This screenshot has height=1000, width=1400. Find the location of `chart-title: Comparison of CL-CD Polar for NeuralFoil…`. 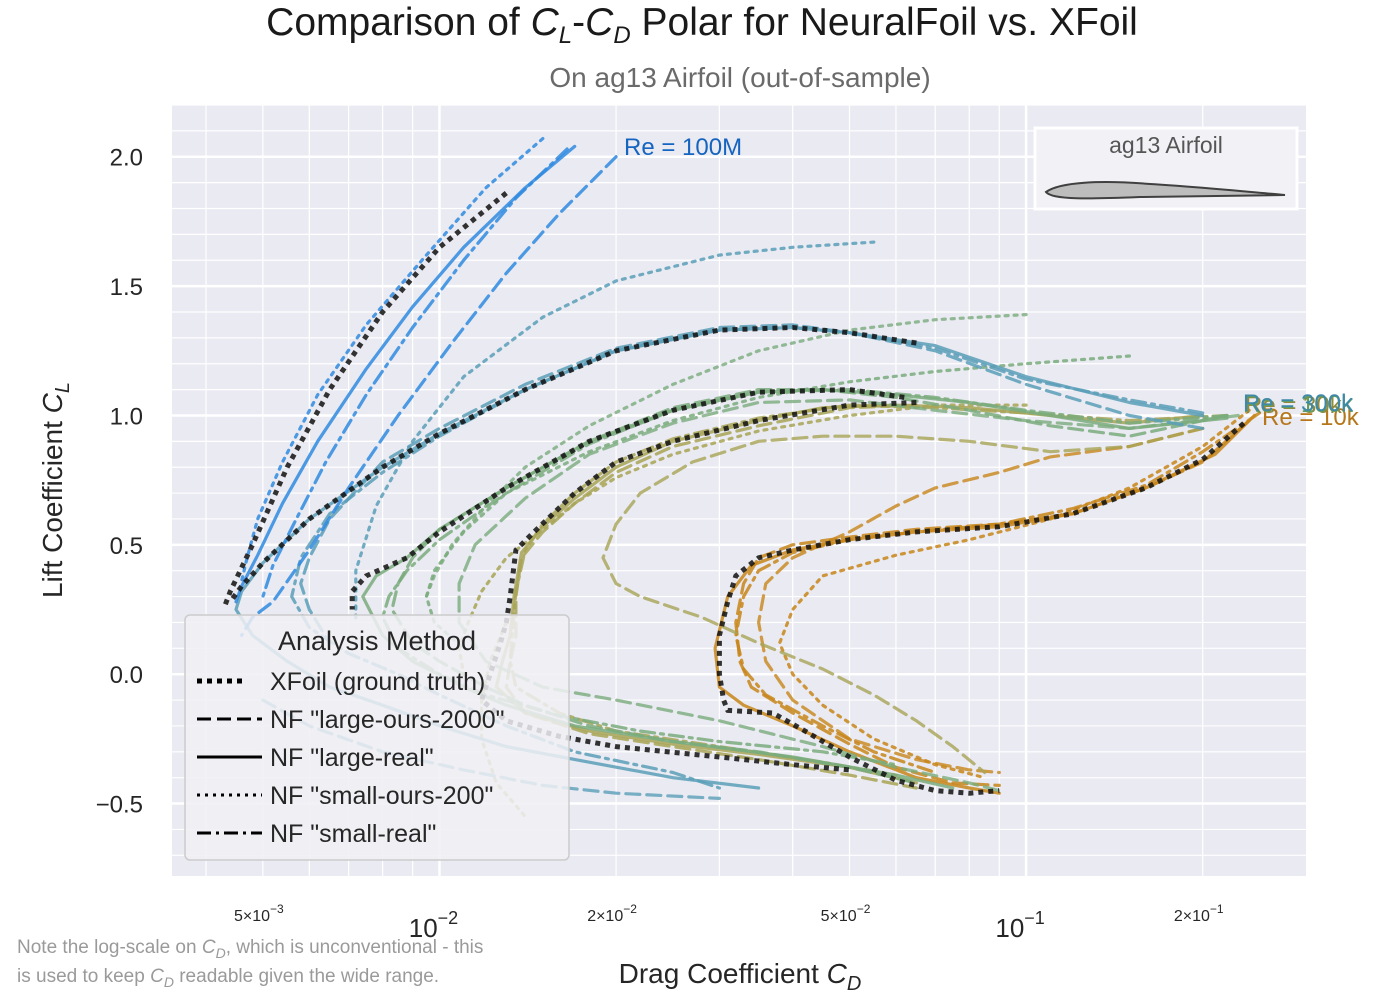

chart-title: Comparison of CL-CD Polar for NeuralFoil… is located at coordinates (702, 25).